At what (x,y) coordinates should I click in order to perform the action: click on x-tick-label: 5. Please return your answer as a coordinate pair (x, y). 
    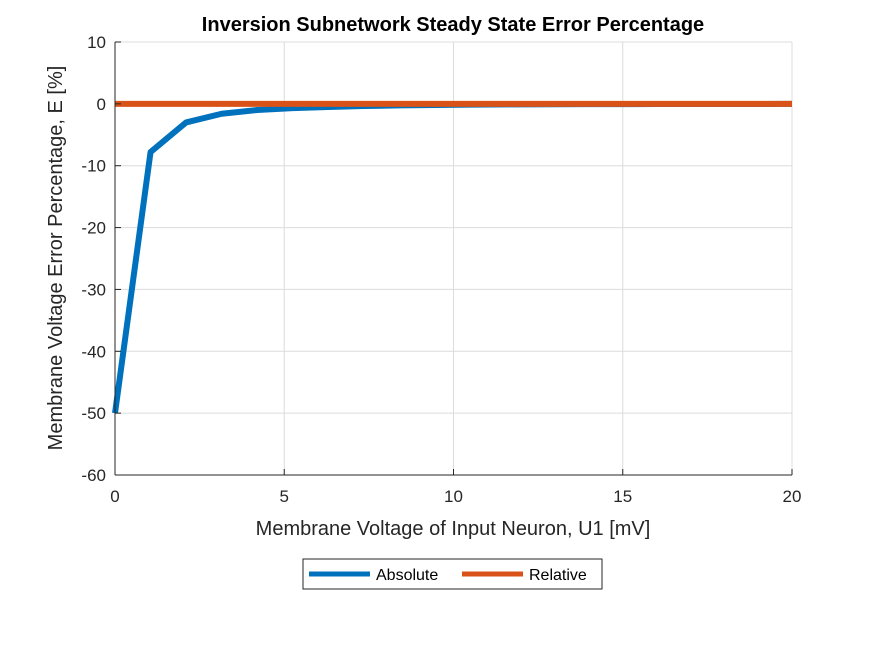
    Looking at the image, I should click on (284, 496).